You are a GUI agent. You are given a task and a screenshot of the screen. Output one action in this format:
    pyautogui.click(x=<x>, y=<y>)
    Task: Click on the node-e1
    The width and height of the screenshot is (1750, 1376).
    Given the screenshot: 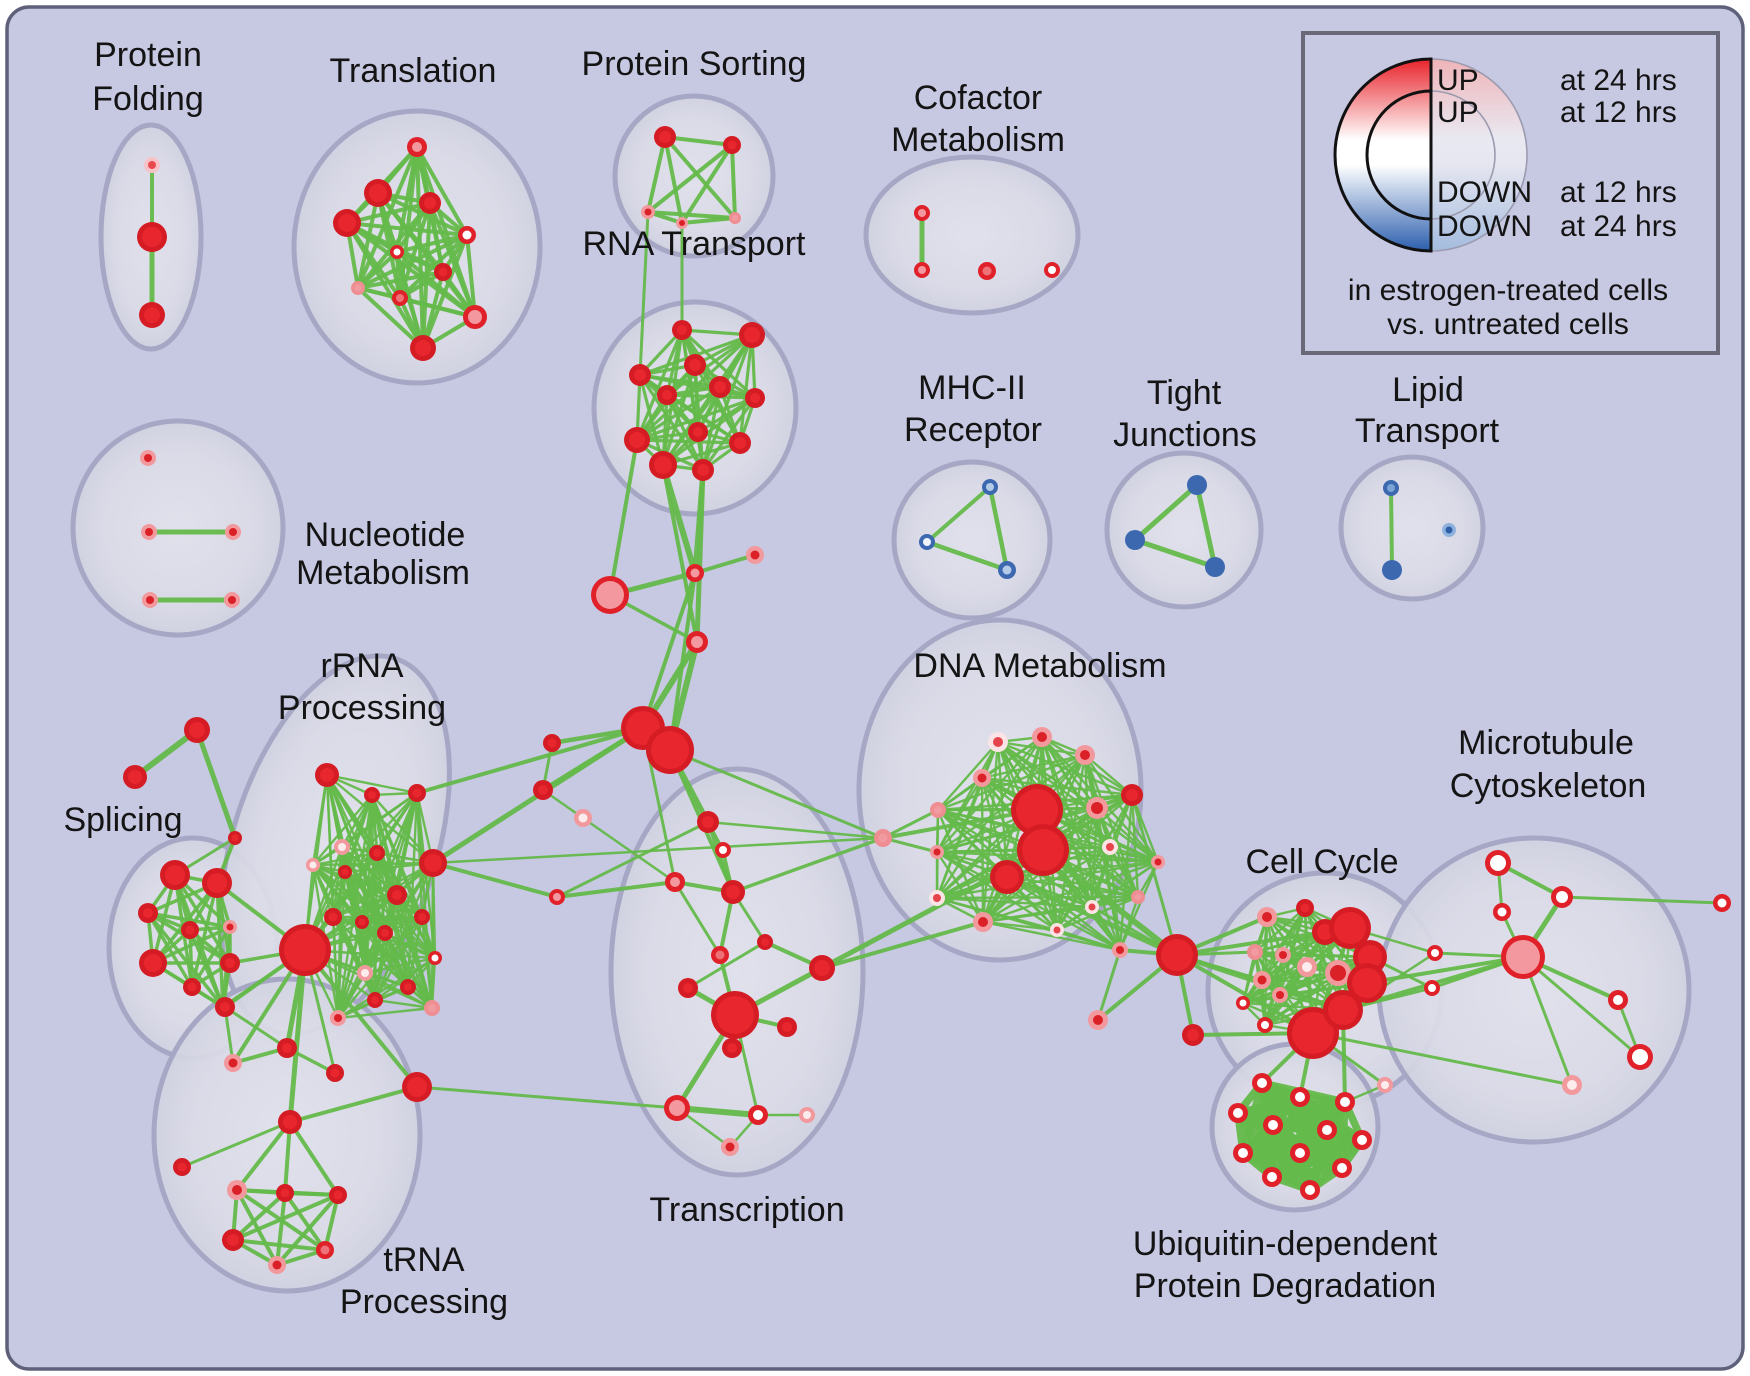 What is the action you would take?
    pyautogui.click(x=1385, y=1085)
    